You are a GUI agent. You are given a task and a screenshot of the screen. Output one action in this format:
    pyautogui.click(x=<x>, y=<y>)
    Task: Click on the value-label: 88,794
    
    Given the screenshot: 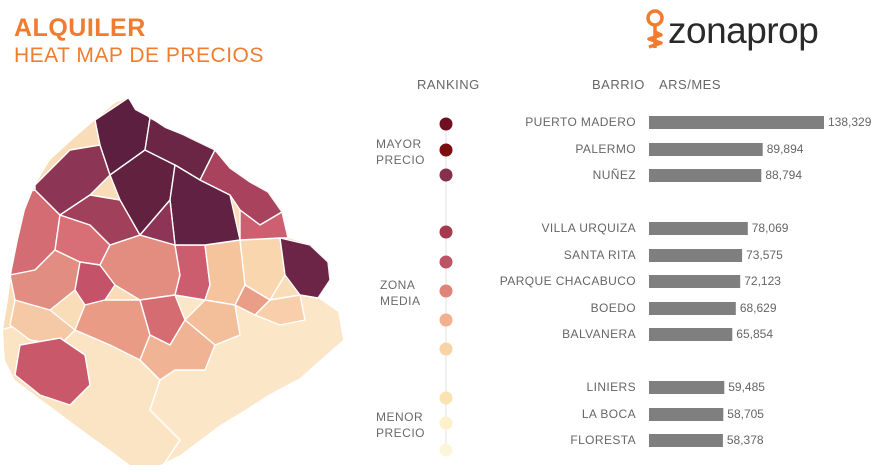 What is the action you would take?
    pyautogui.click(x=784, y=175)
    